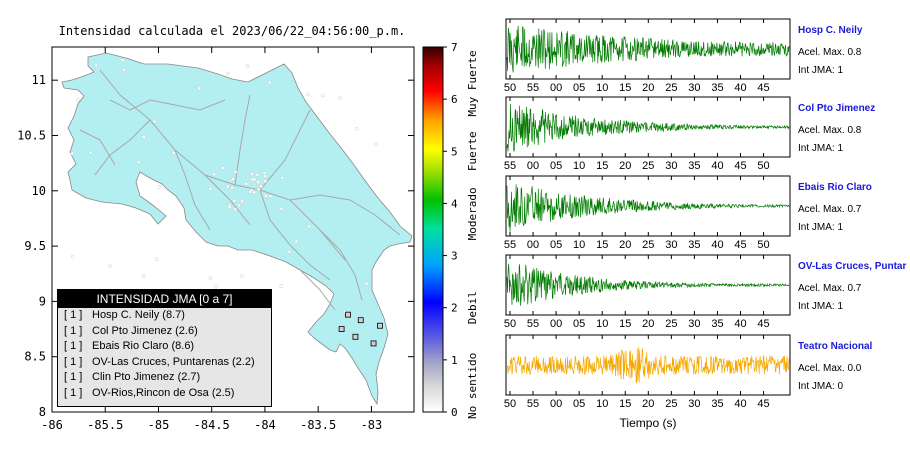  Describe the element at coordinates (212, 425) in the screenshot. I see `map-x-tick-label: -84.5` at that location.